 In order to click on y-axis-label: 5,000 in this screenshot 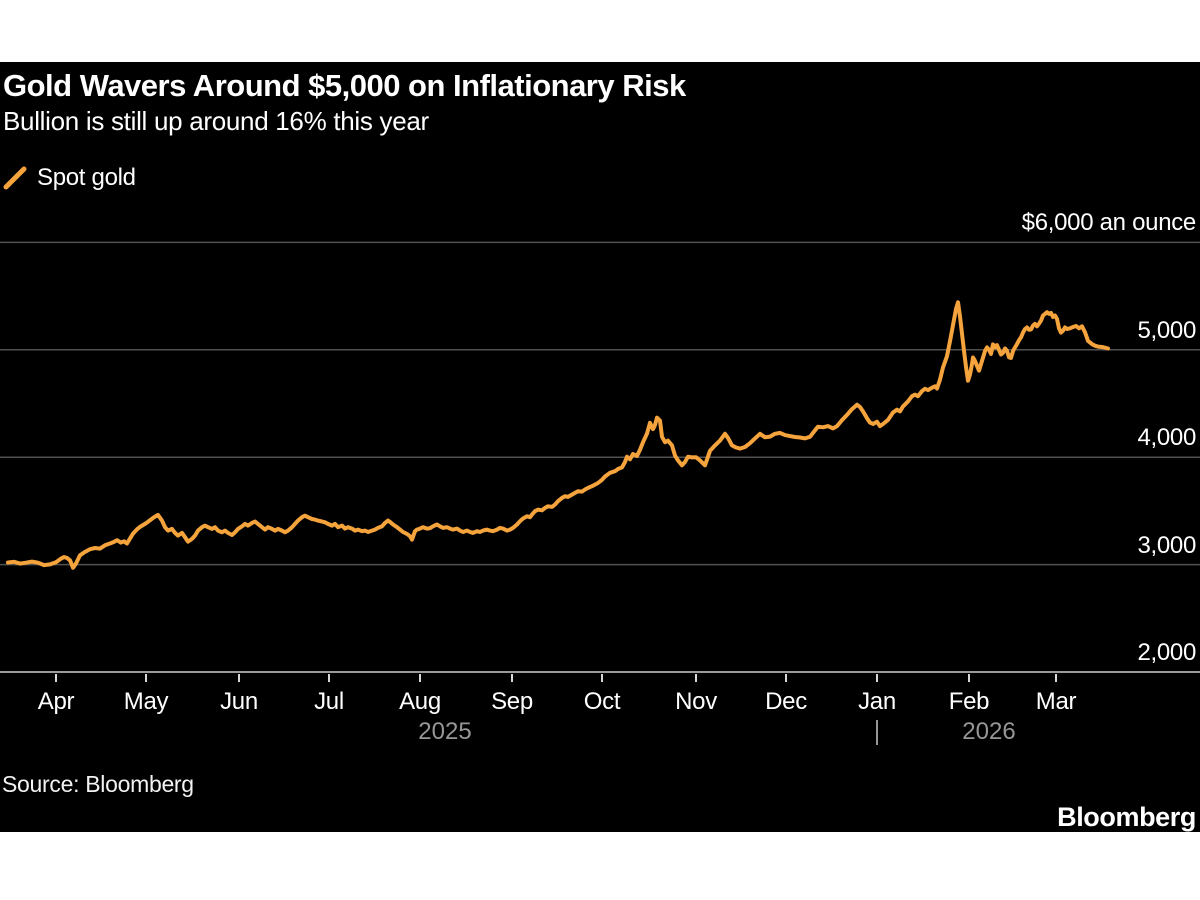, I will do `click(1166, 330)`.